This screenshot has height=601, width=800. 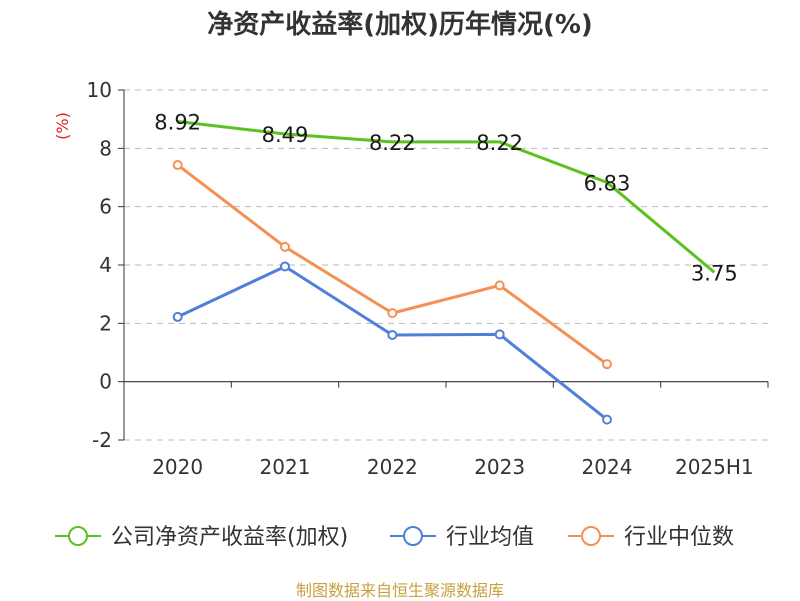 I want to click on data-label: 8.49, so click(x=285, y=135).